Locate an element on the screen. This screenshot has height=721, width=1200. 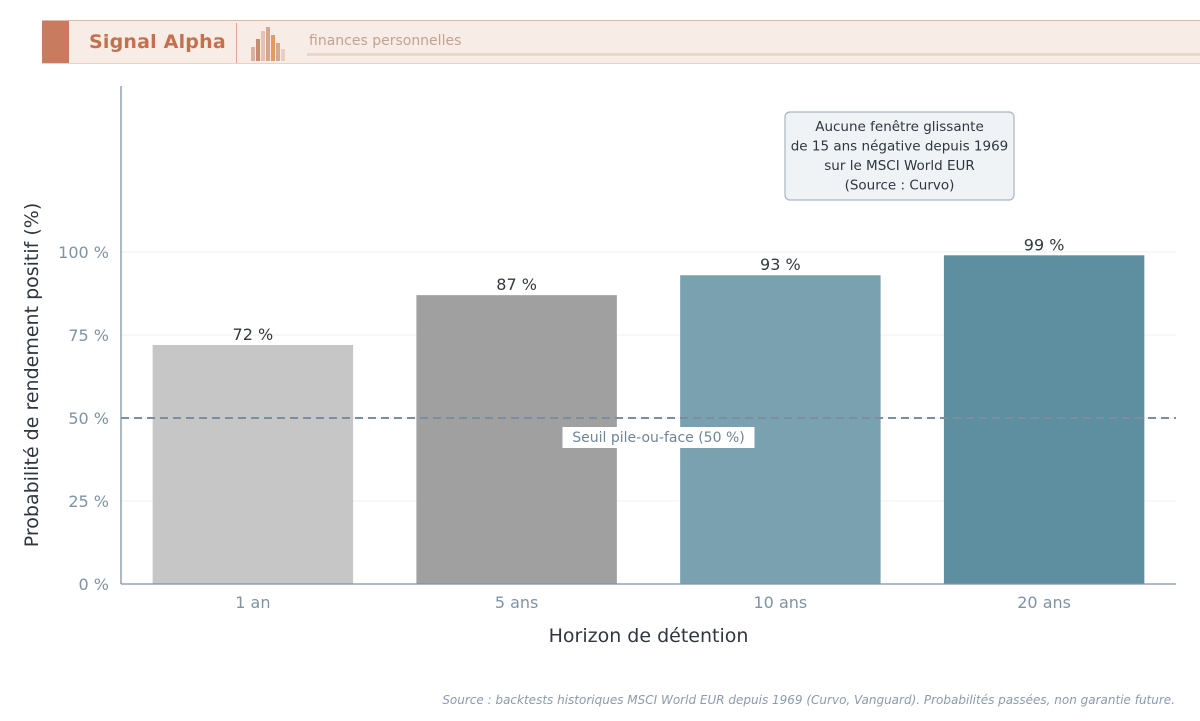
bar-value-label: 87 % is located at coordinates (516, 284).